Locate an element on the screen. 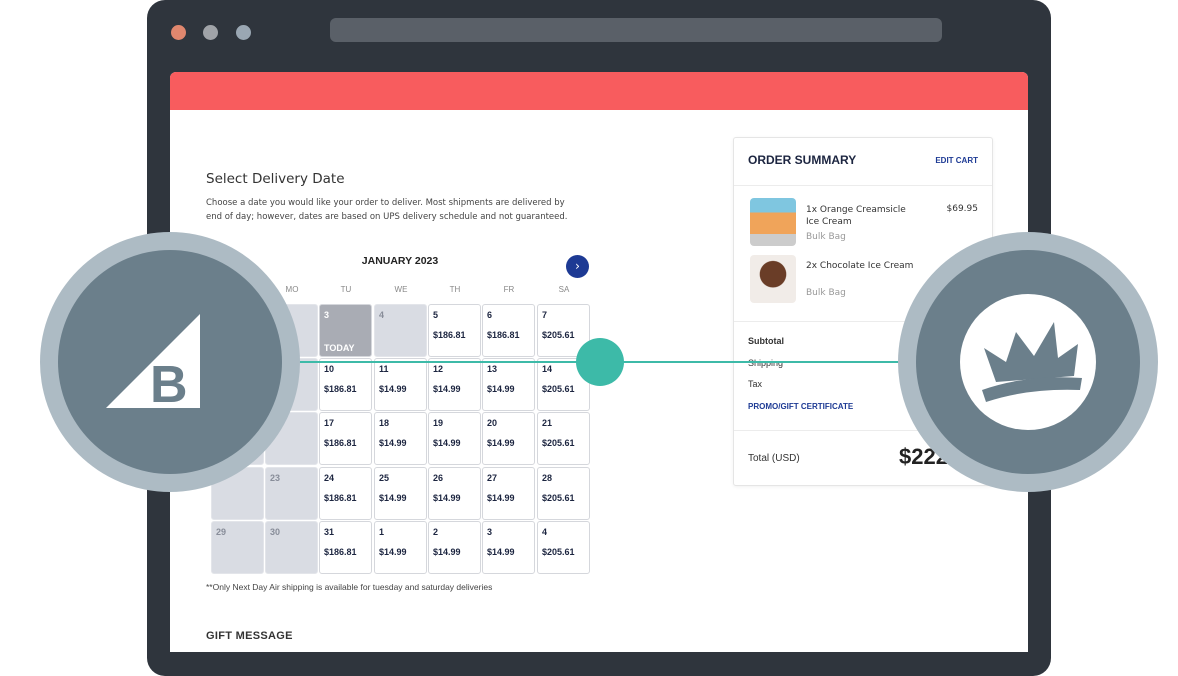 This screenshot has height=676, width=1178. calendar-day: 28 $205.61 is located at coordinates (563, 493).